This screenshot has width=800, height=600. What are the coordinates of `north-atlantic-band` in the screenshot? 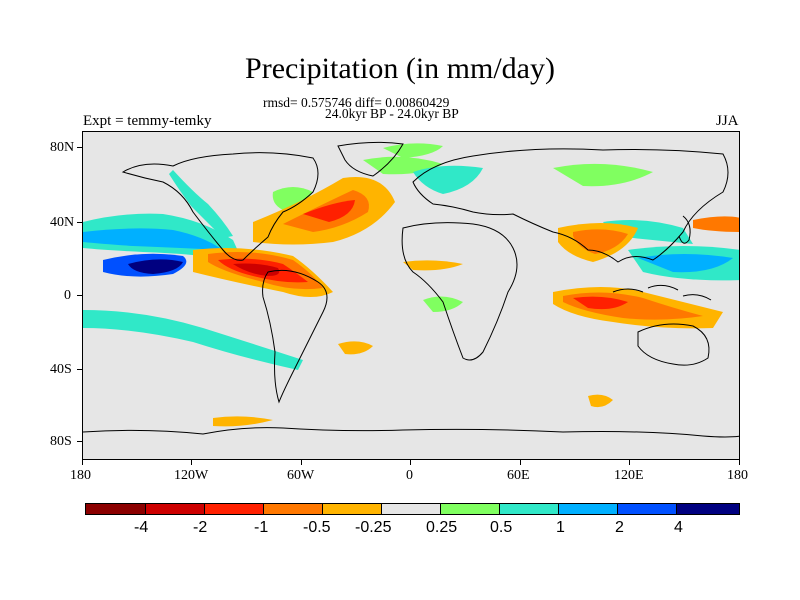 It's located at (413, 150).